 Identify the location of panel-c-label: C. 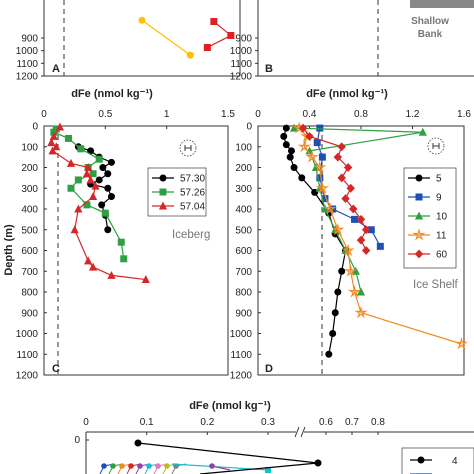
(56, 369).